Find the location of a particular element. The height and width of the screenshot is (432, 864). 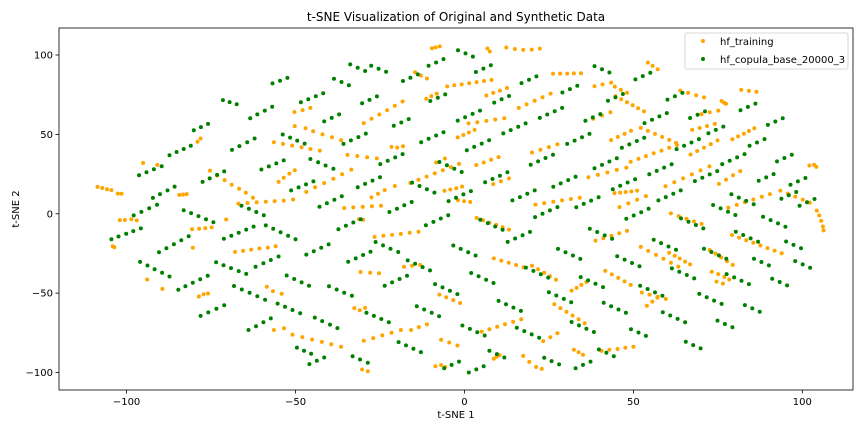

legend-label-hf-training: hf_training is located at coordinates (747, 42).